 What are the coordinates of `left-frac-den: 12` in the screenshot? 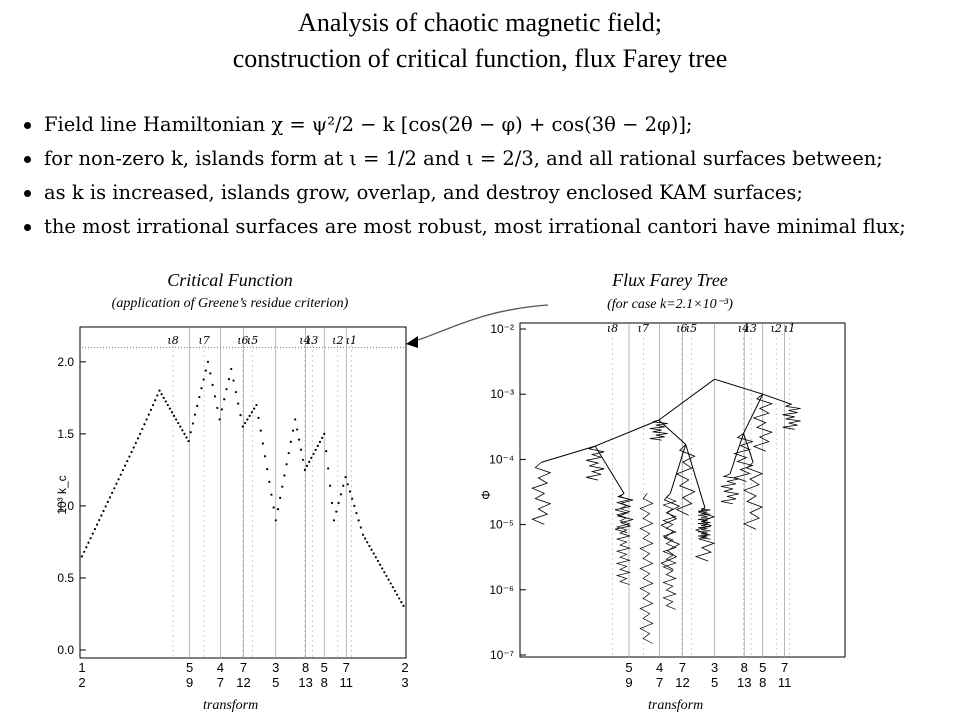 It's located at (243, 682).